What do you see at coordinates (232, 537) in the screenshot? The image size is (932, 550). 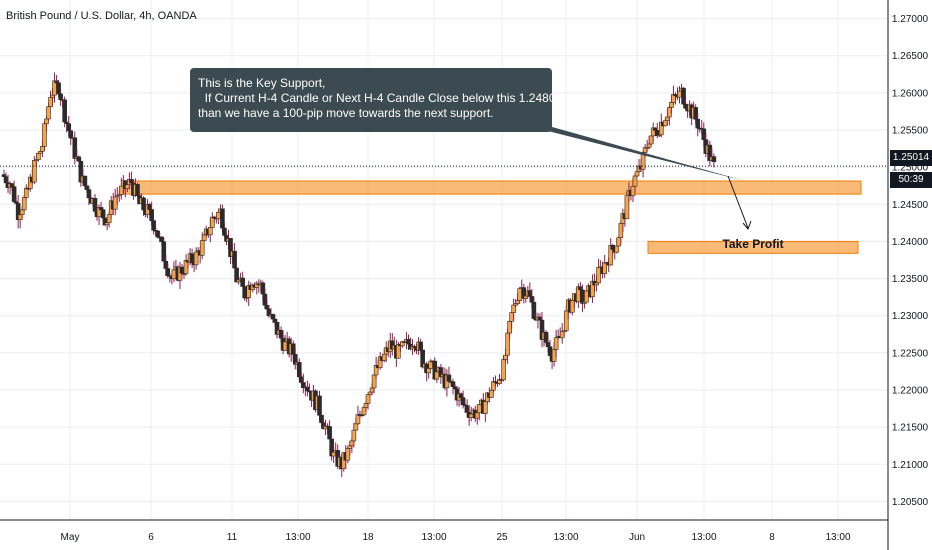 I see `x-tick-label: 11` at bounding box center [232, 537].